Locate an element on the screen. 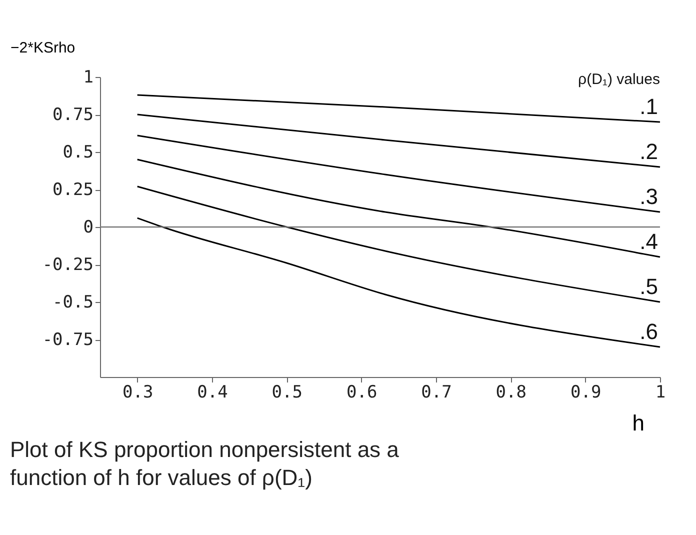  text: Plot of KS proportion nonpersistent as a function of h for values of ρ(D₁) is located at coordinates (205, 463).